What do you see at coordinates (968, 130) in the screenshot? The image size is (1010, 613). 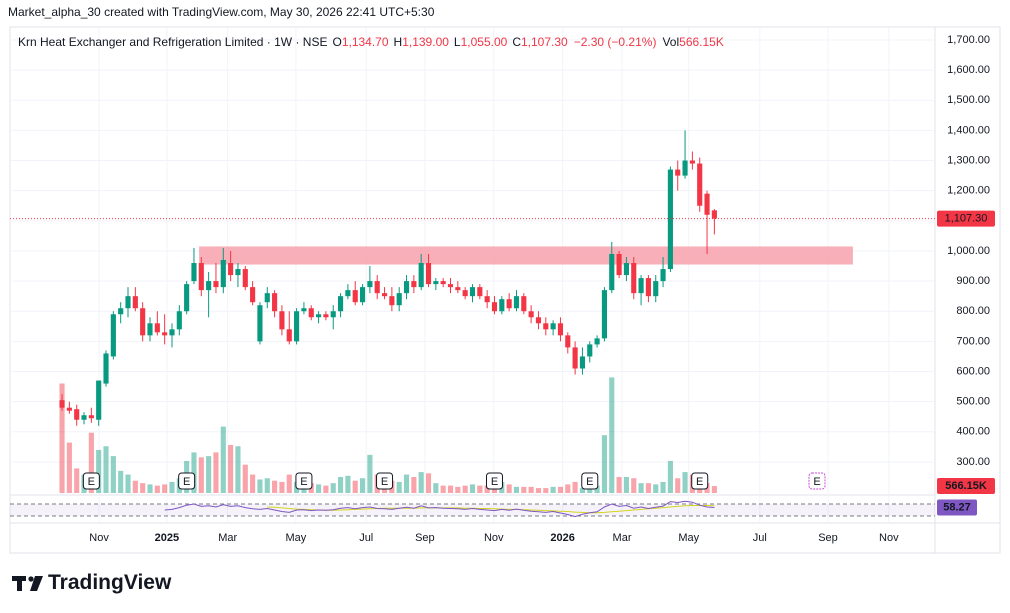 I see `y-tick-label: 1,400.00` at bounding box center [968, 130].